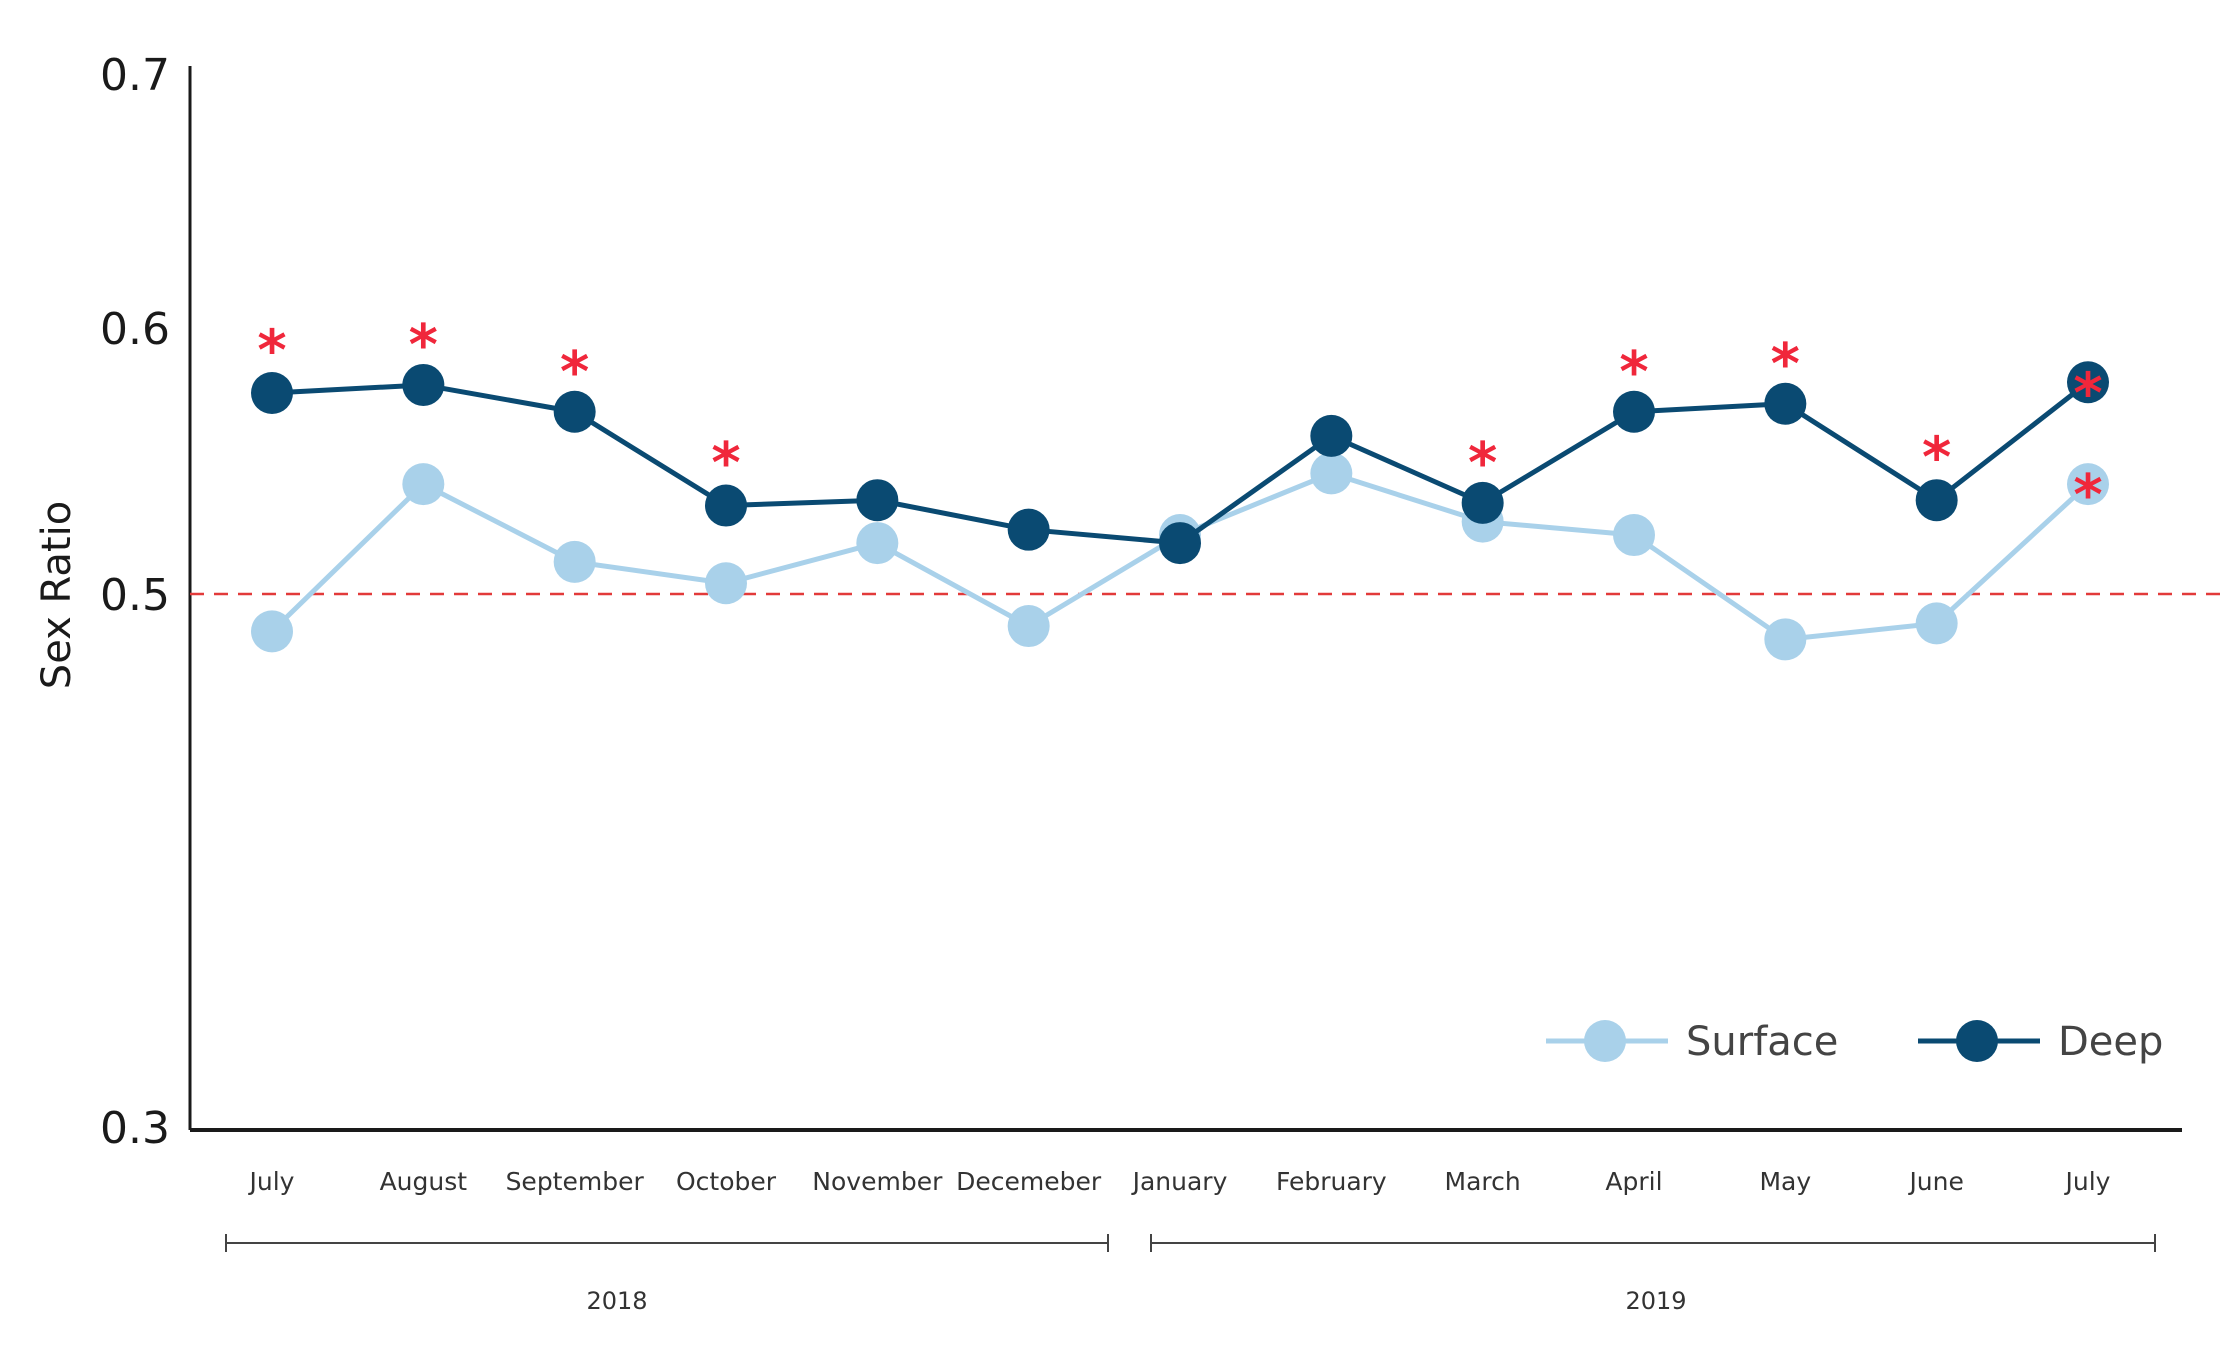 The image size is (2229, 1360). What do you see at coordinates (1653, 1274) in the screenshot?
I see `year-bracket-2019: 2019` at bounding box center [1653, 1274].